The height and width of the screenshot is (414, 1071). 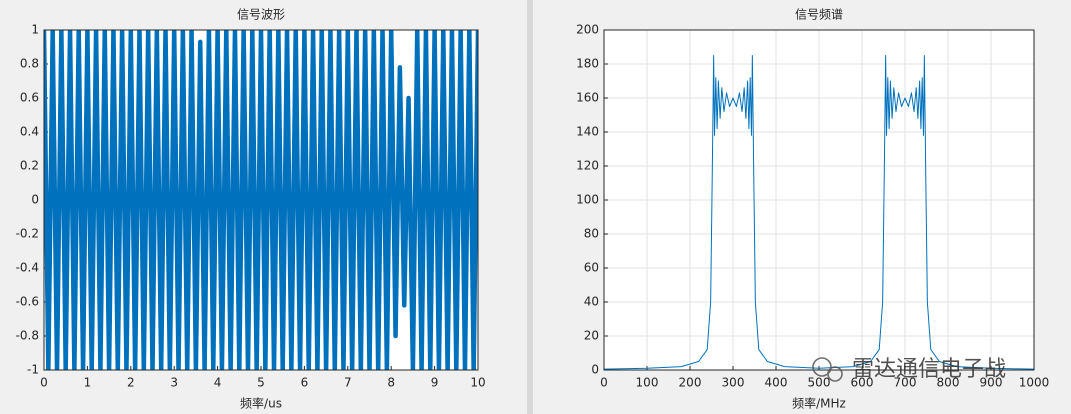 What do you see at coordinates (948, 383) in the screenshot?
I see `x-tick-label: 800` at bounding box center [948, 383].